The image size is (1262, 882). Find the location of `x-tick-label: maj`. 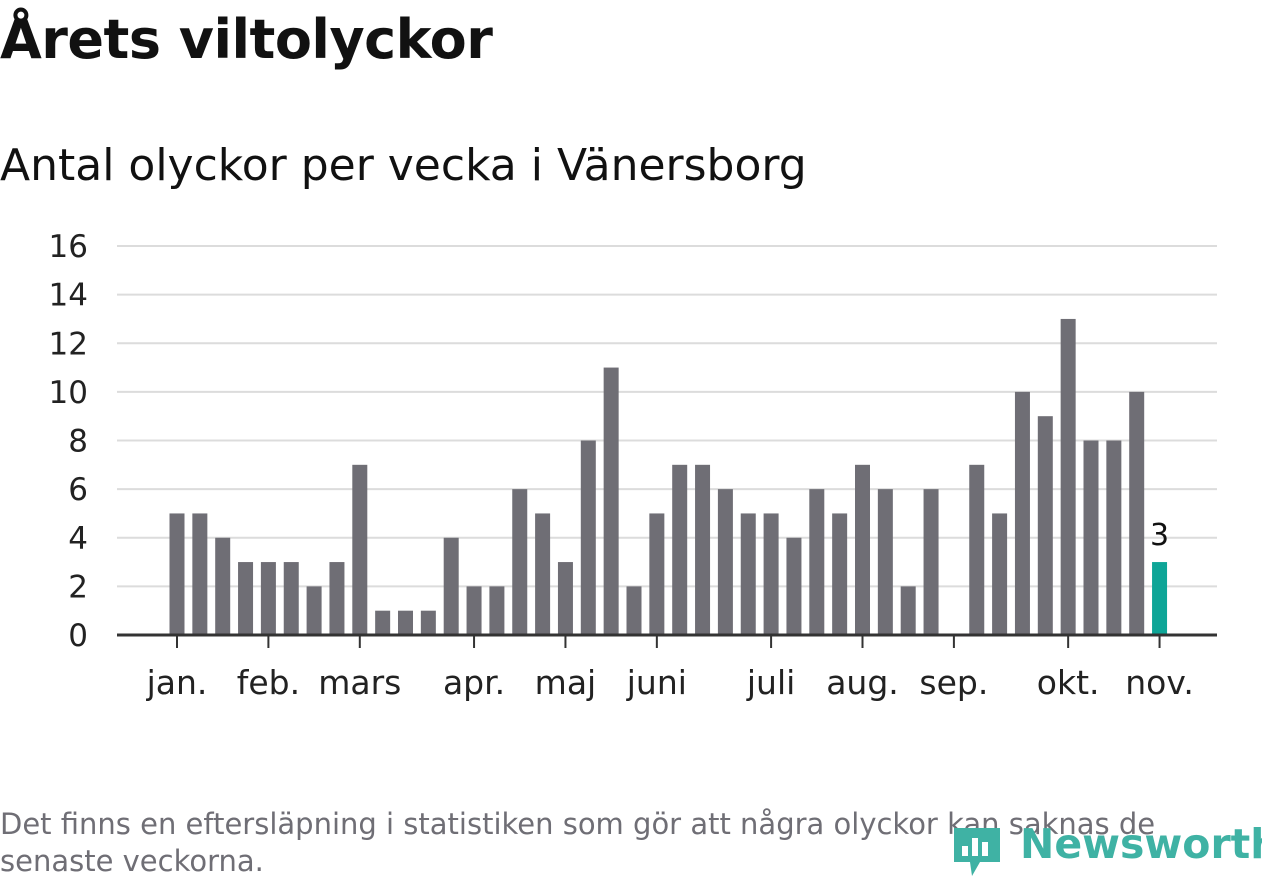

x-tick-label: maj is located at coordinates (566, 682).